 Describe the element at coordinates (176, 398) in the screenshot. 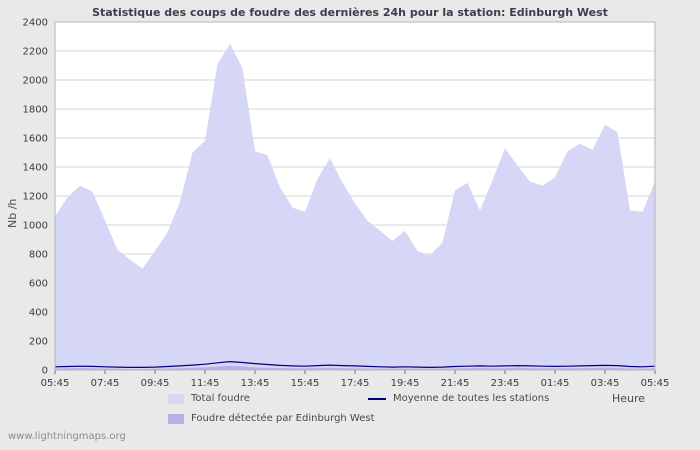

I see `legend-swatch-total-foudre` at that location.